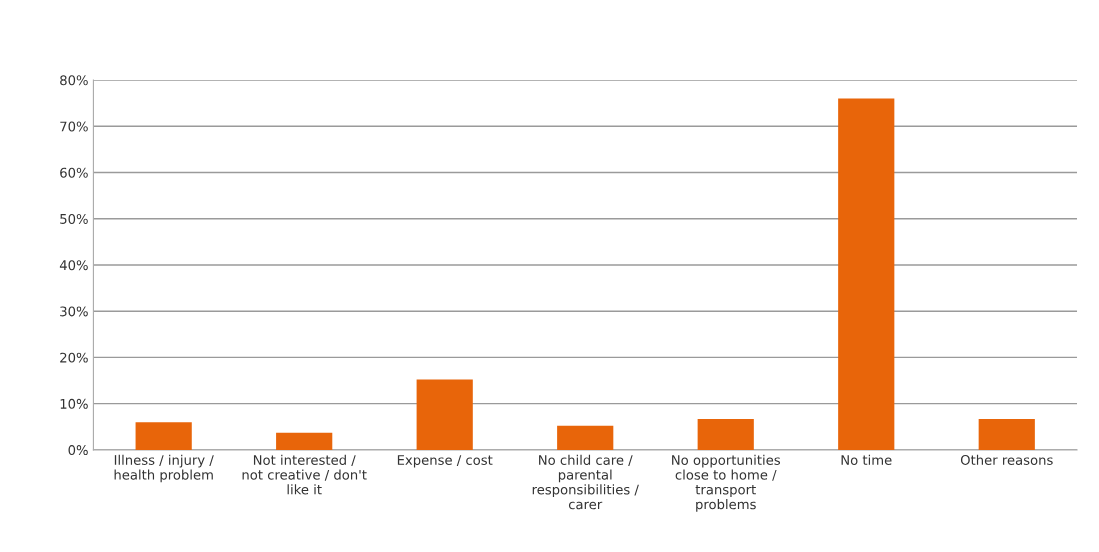 Image resolution: width=1099 pixels, height=552 pixels. Describe the element at coordinates (74, 80) in the screenshot. I see `y-tick-label: 80%` at that location.